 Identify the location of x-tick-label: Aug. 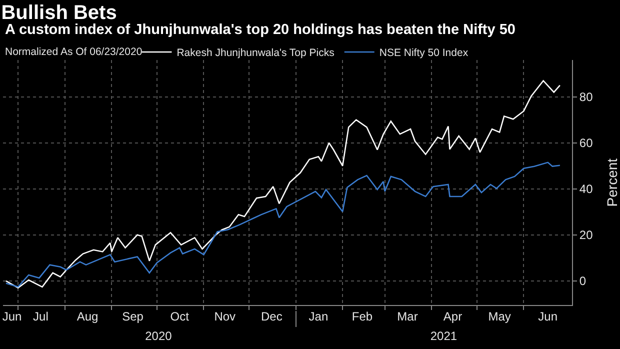
(87, 317).